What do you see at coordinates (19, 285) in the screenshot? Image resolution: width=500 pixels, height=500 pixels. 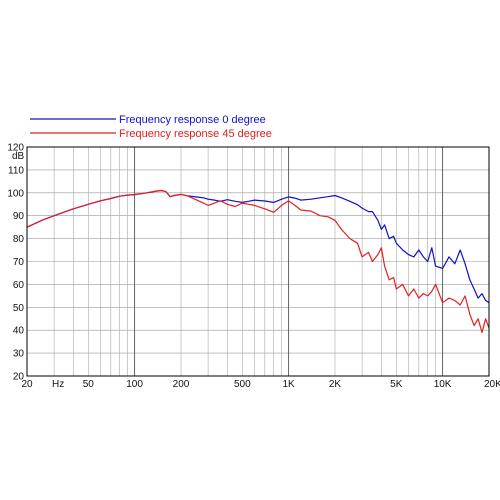 I see `y-tick-label: 60` at bounding box center [19, 285].